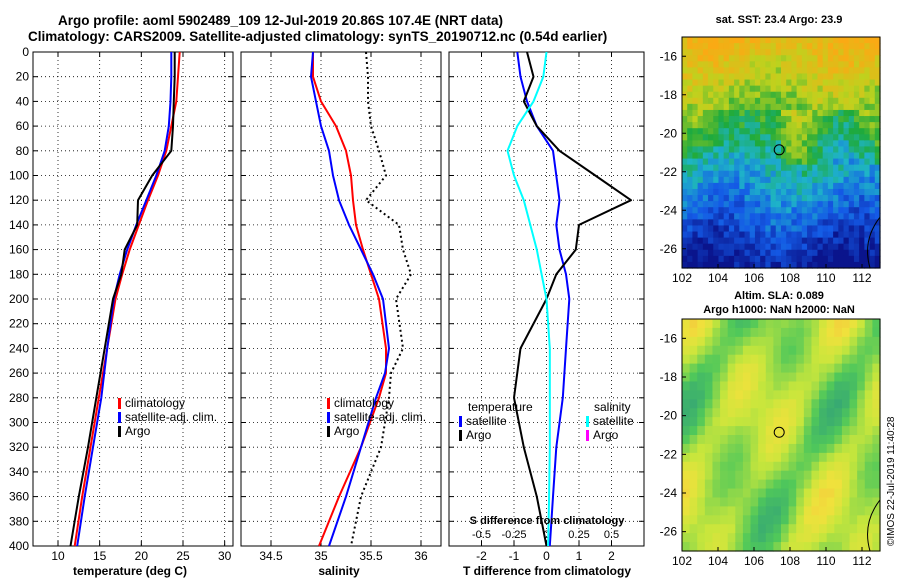  I want to click on sst-map-ytick-label: -22, so click(669, 172).